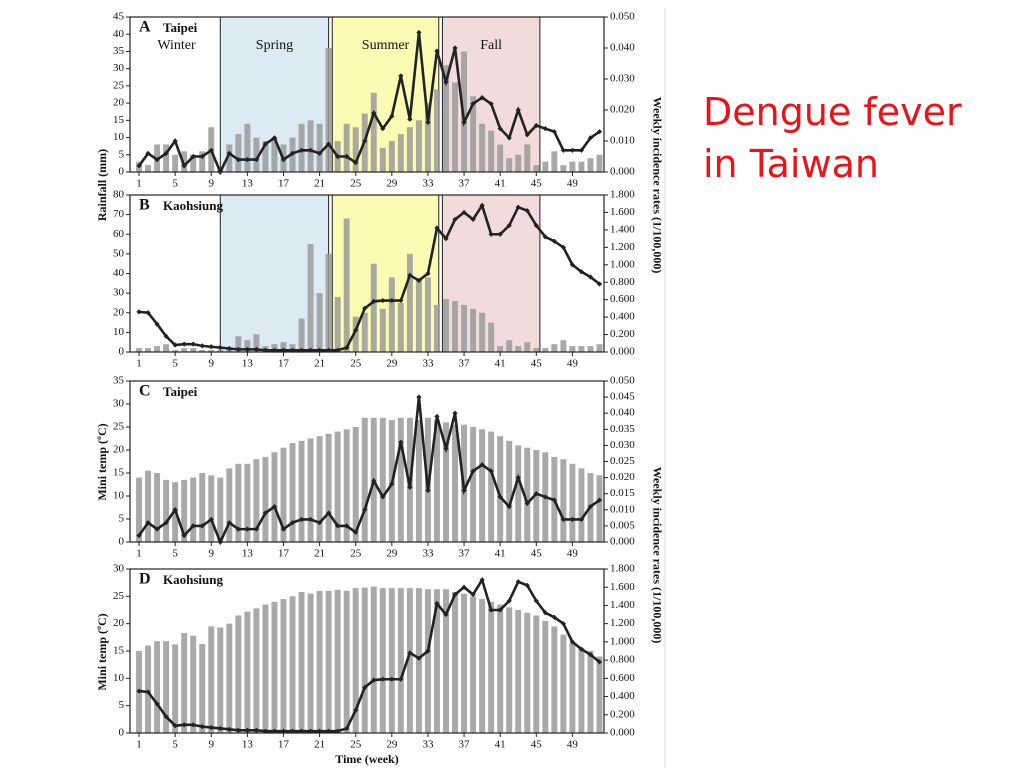 The image size is (1024, 768). I want to click on x-tick-label: 33, so click(428, 364).